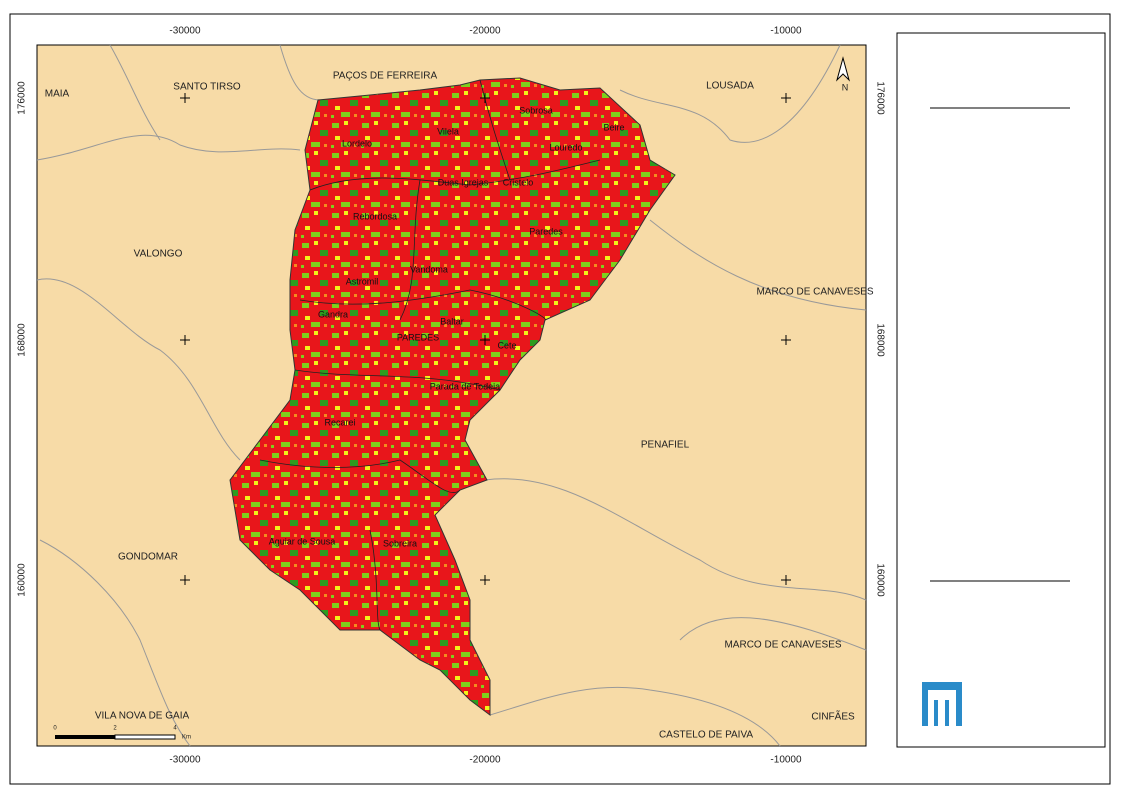  I want to click on parish-label: Lordelo, so click(357, 143).